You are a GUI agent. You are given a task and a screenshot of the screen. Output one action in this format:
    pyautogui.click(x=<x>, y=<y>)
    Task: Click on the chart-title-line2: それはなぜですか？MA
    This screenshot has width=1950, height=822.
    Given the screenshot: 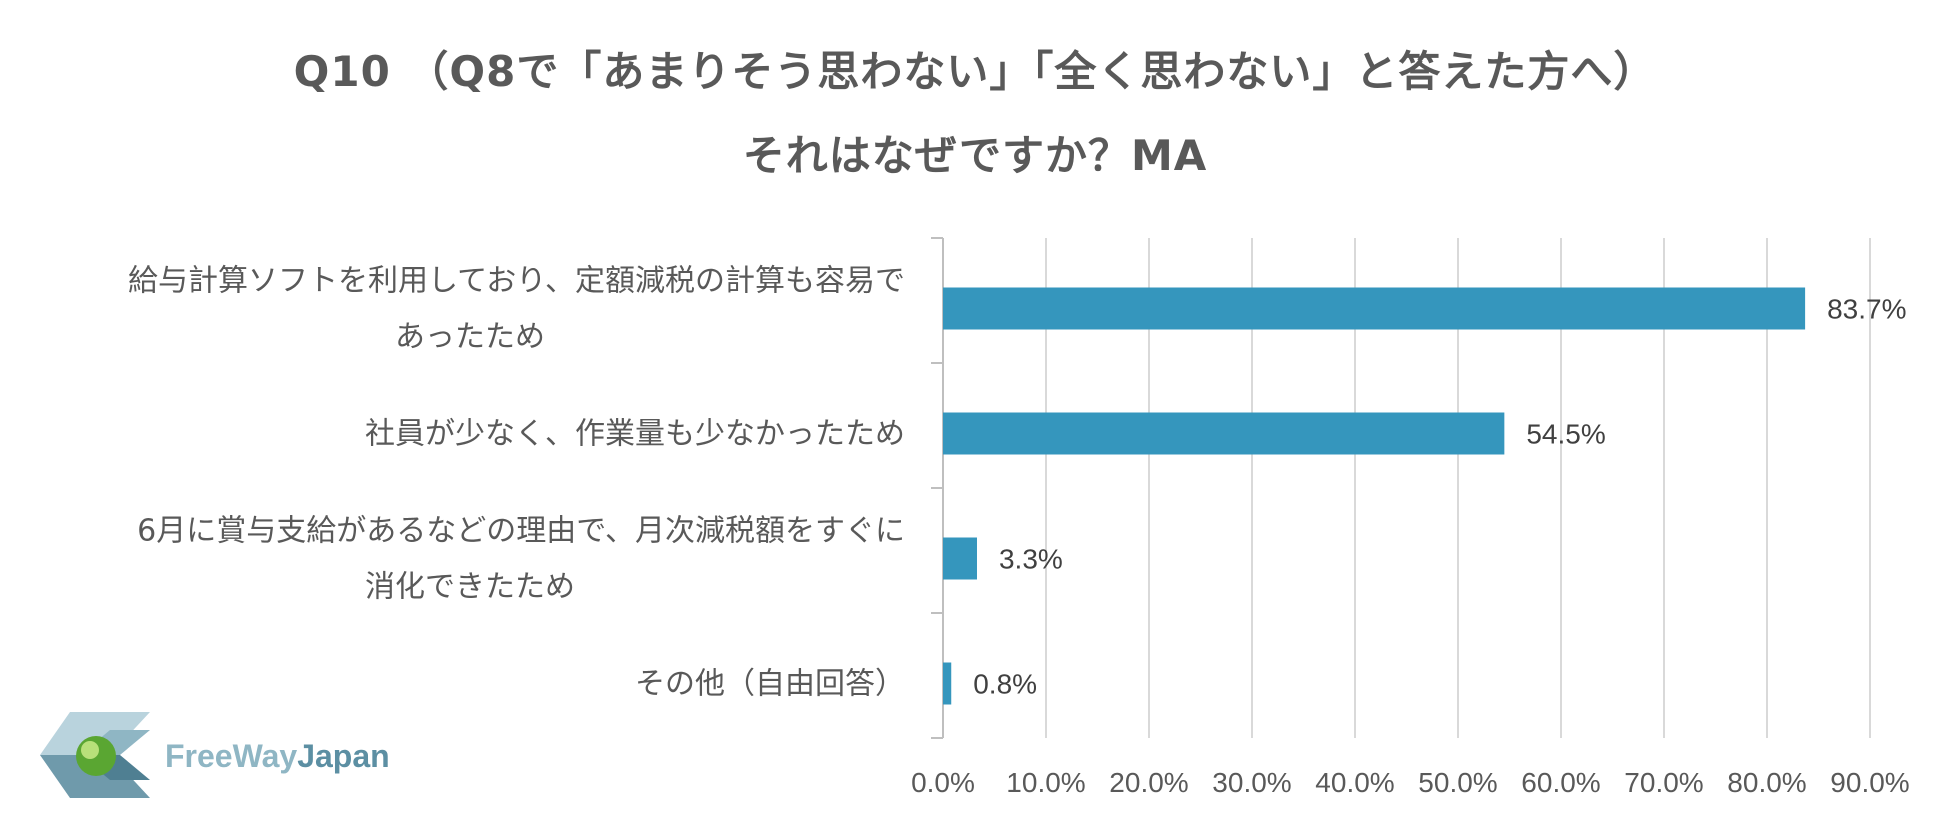 What is the action you would take?
    pyautogui.click(x=975, y=155)
    